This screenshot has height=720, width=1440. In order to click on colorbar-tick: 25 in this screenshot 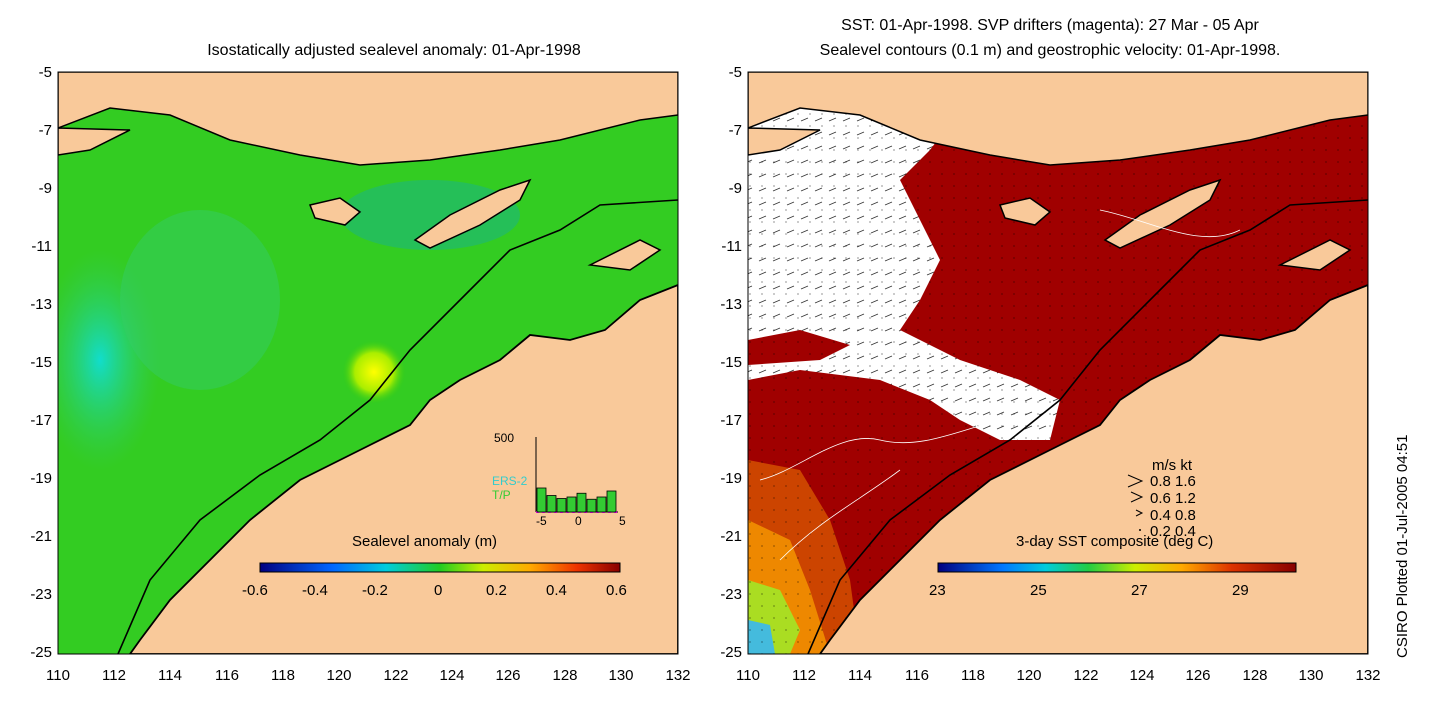, I will do `click(1038, 590)`.